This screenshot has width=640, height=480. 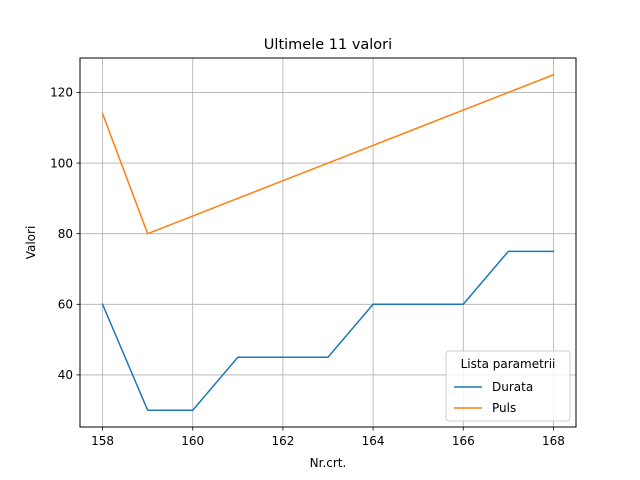 I want to click on y-tick-label: 40, so click(x=65, y=375).